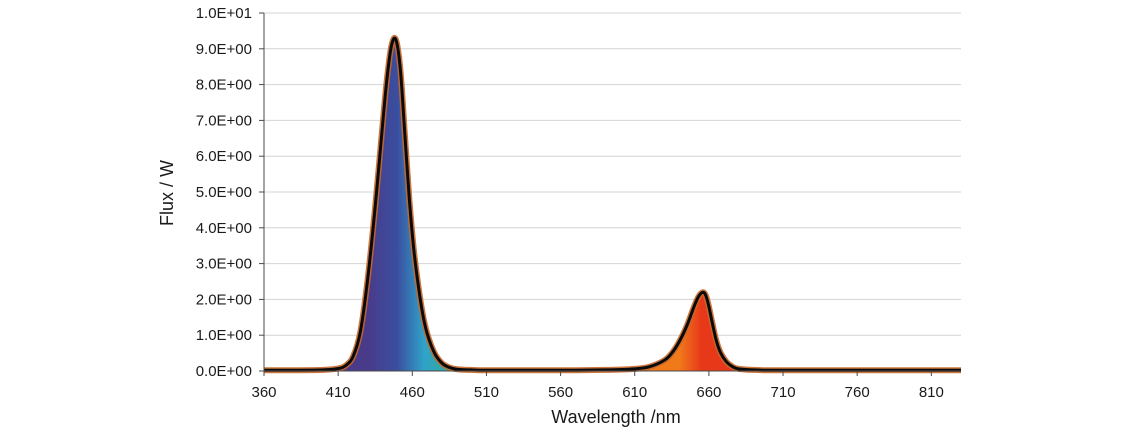 This screenshot has width=1139, height=433. What do you see at coordinates (224, 85) in the screenshot?
I see `y-tick-label-8: 8.0E+00` at bounding box center [224, 85].